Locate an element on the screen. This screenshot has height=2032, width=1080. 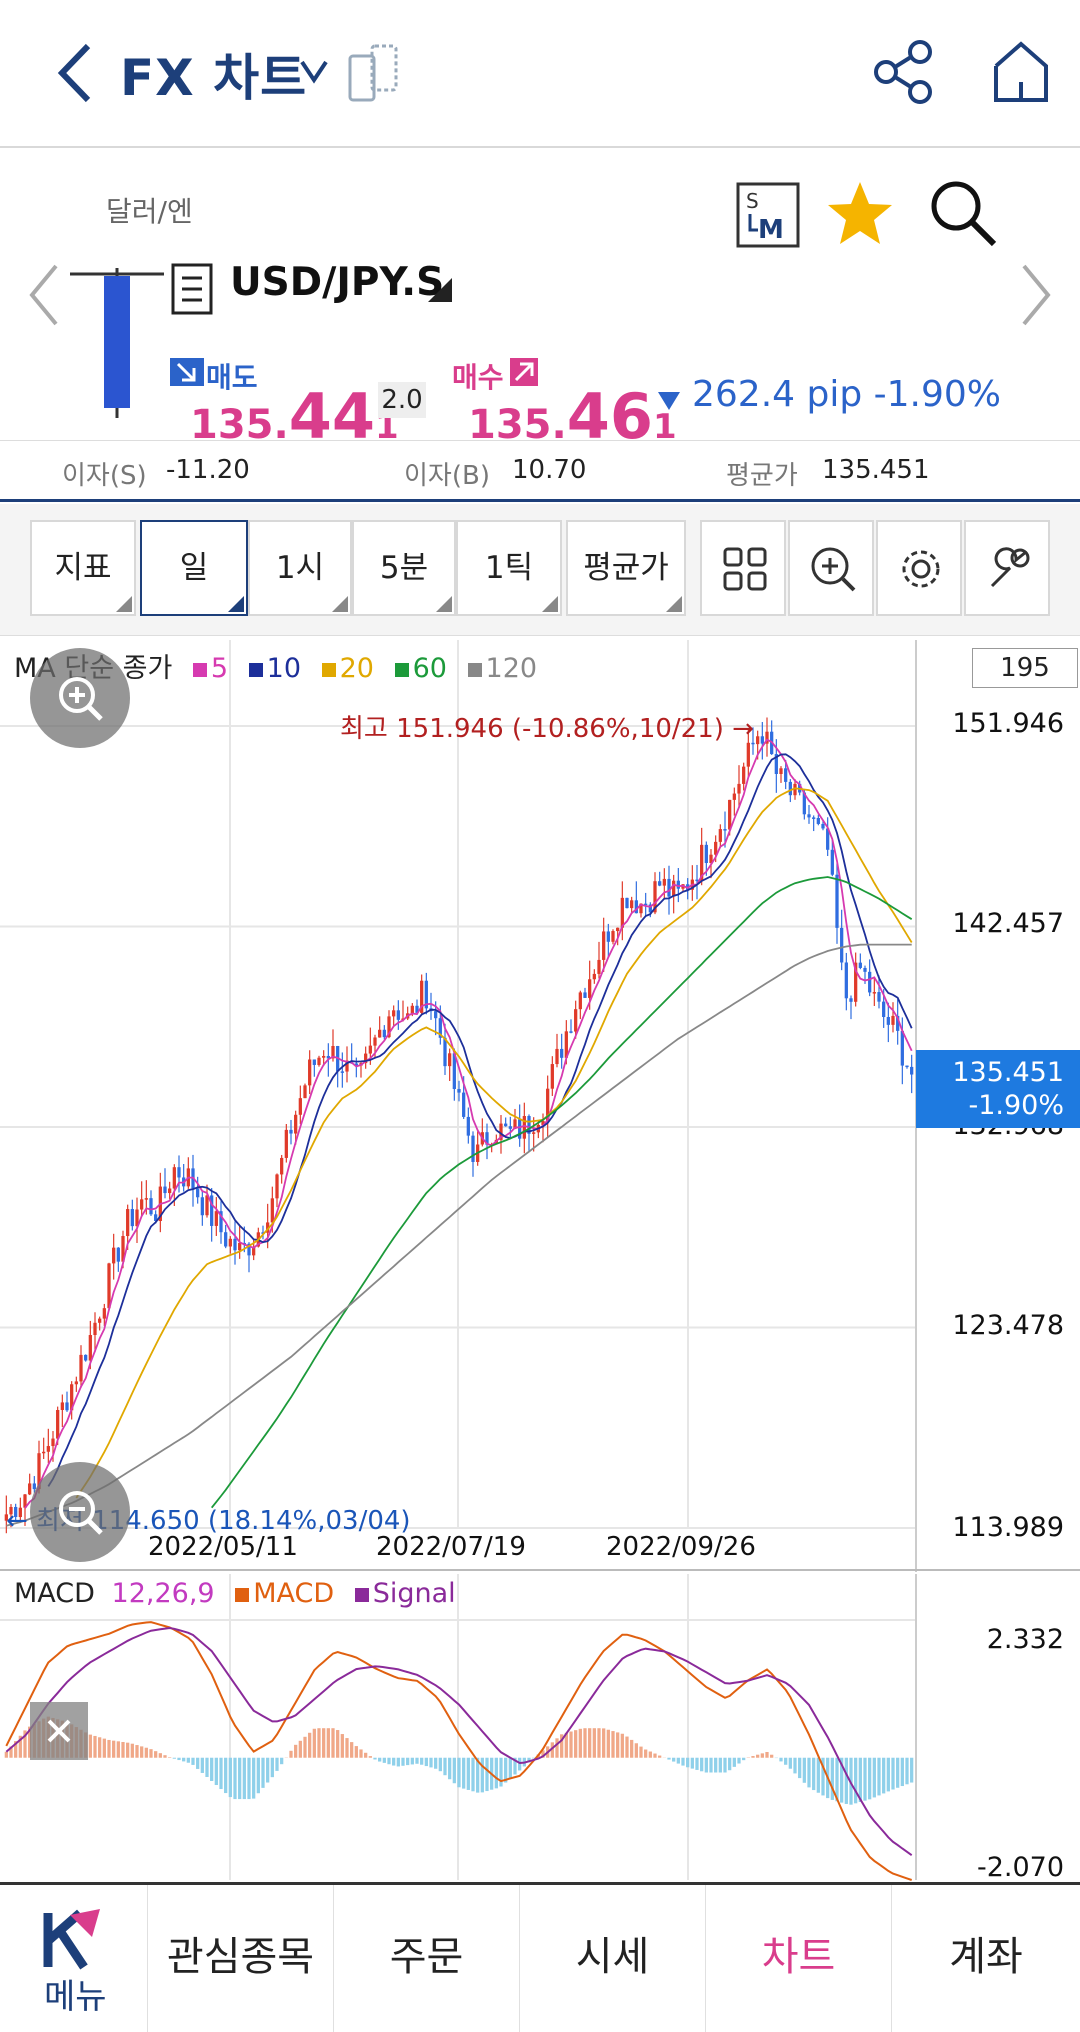
nav-watchlist: 관심종목 is located at coordinates (241, 1958).